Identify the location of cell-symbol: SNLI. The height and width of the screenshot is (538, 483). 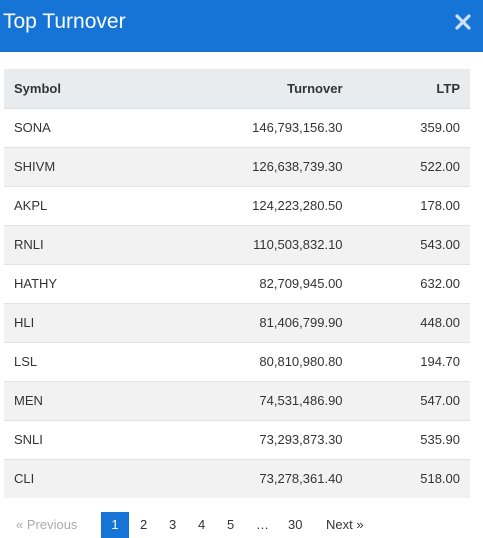
(70, 439).